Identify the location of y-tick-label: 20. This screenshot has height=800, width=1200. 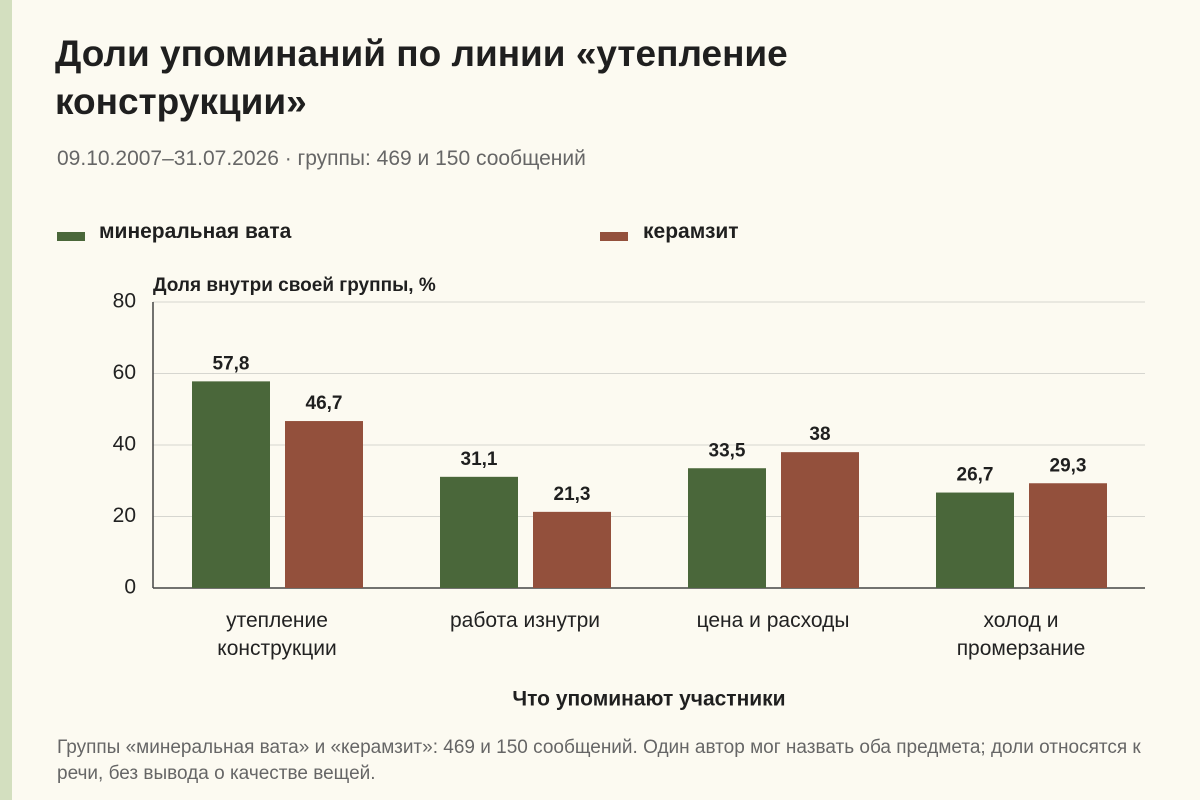
(124, 515).